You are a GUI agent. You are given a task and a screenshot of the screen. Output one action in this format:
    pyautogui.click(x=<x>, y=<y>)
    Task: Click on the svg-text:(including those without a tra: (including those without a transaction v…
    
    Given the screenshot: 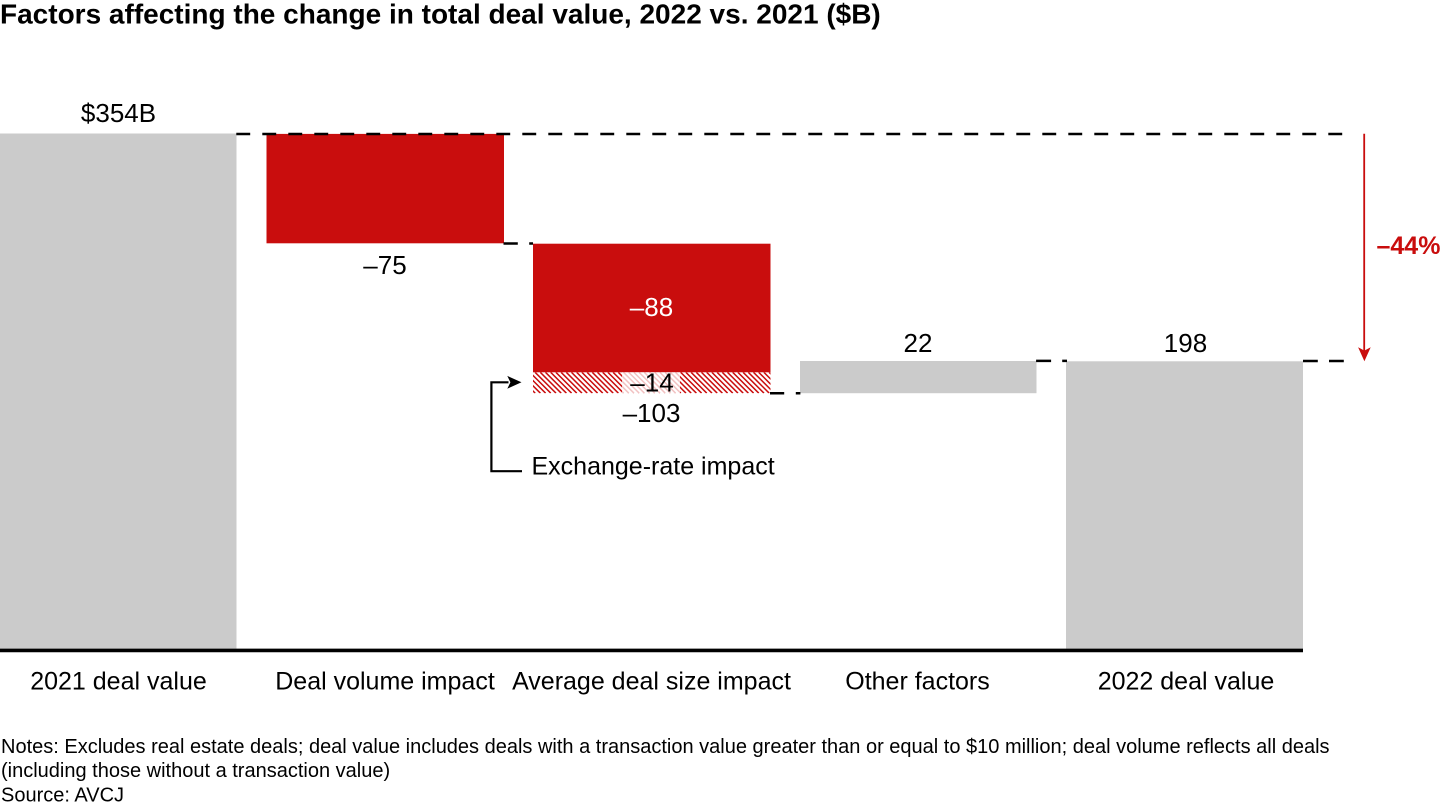 What is the action you would take?
    pyautogui.click(x=195, y=771)
    